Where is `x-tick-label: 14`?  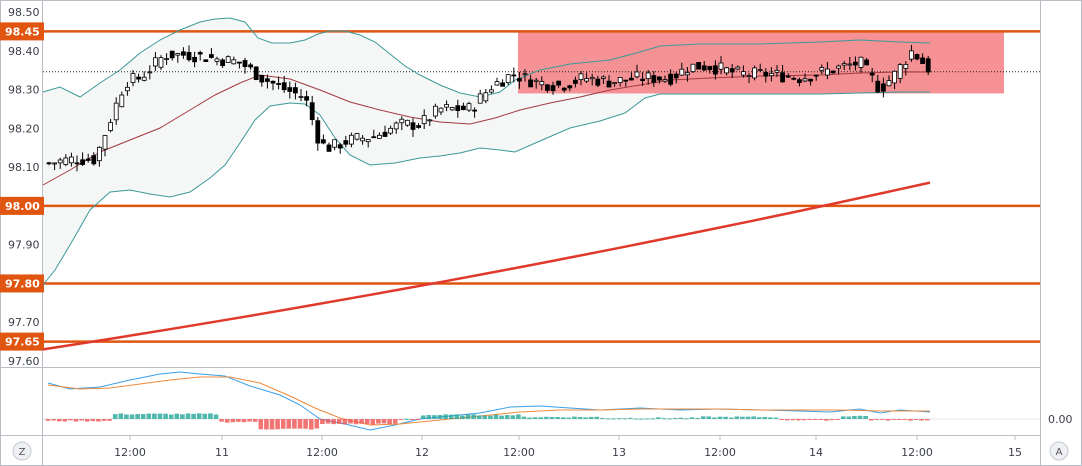 x-tick-label: 14 is located at coordinates (816, 452).